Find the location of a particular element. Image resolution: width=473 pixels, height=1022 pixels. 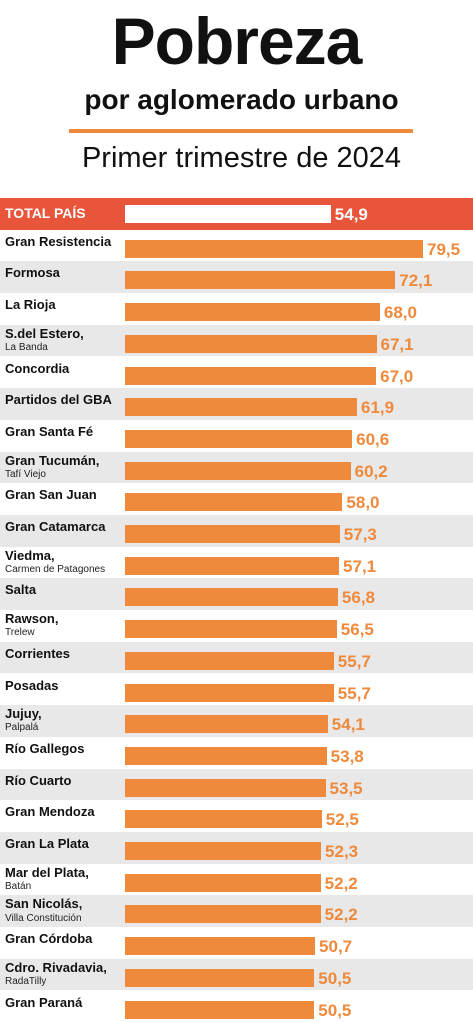

row-sublabel: Batán is located at coordinates (47, 886).